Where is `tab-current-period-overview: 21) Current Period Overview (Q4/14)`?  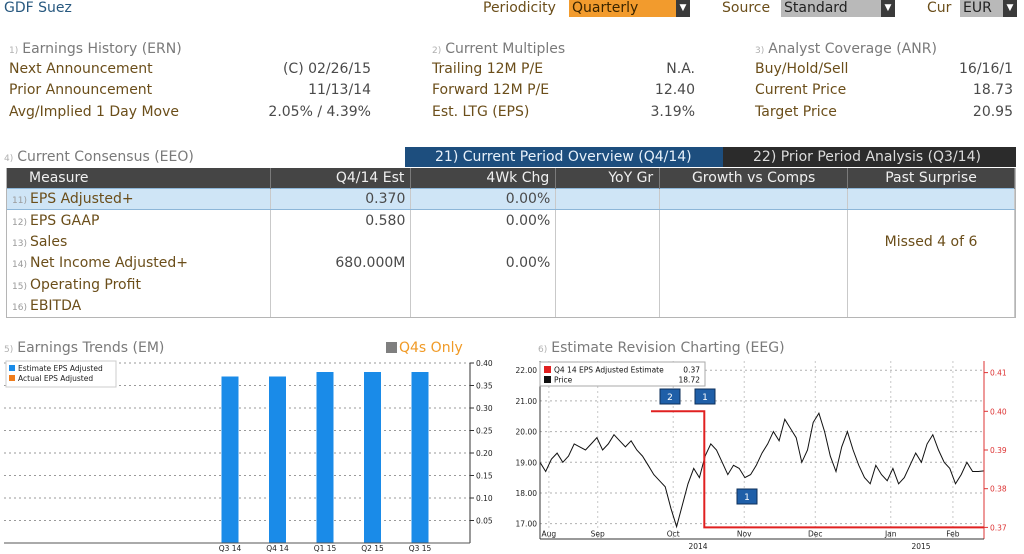 tab-current-period-overview: 21) Current Period Overview (Q4/14) is located at coordinates (564, 157).